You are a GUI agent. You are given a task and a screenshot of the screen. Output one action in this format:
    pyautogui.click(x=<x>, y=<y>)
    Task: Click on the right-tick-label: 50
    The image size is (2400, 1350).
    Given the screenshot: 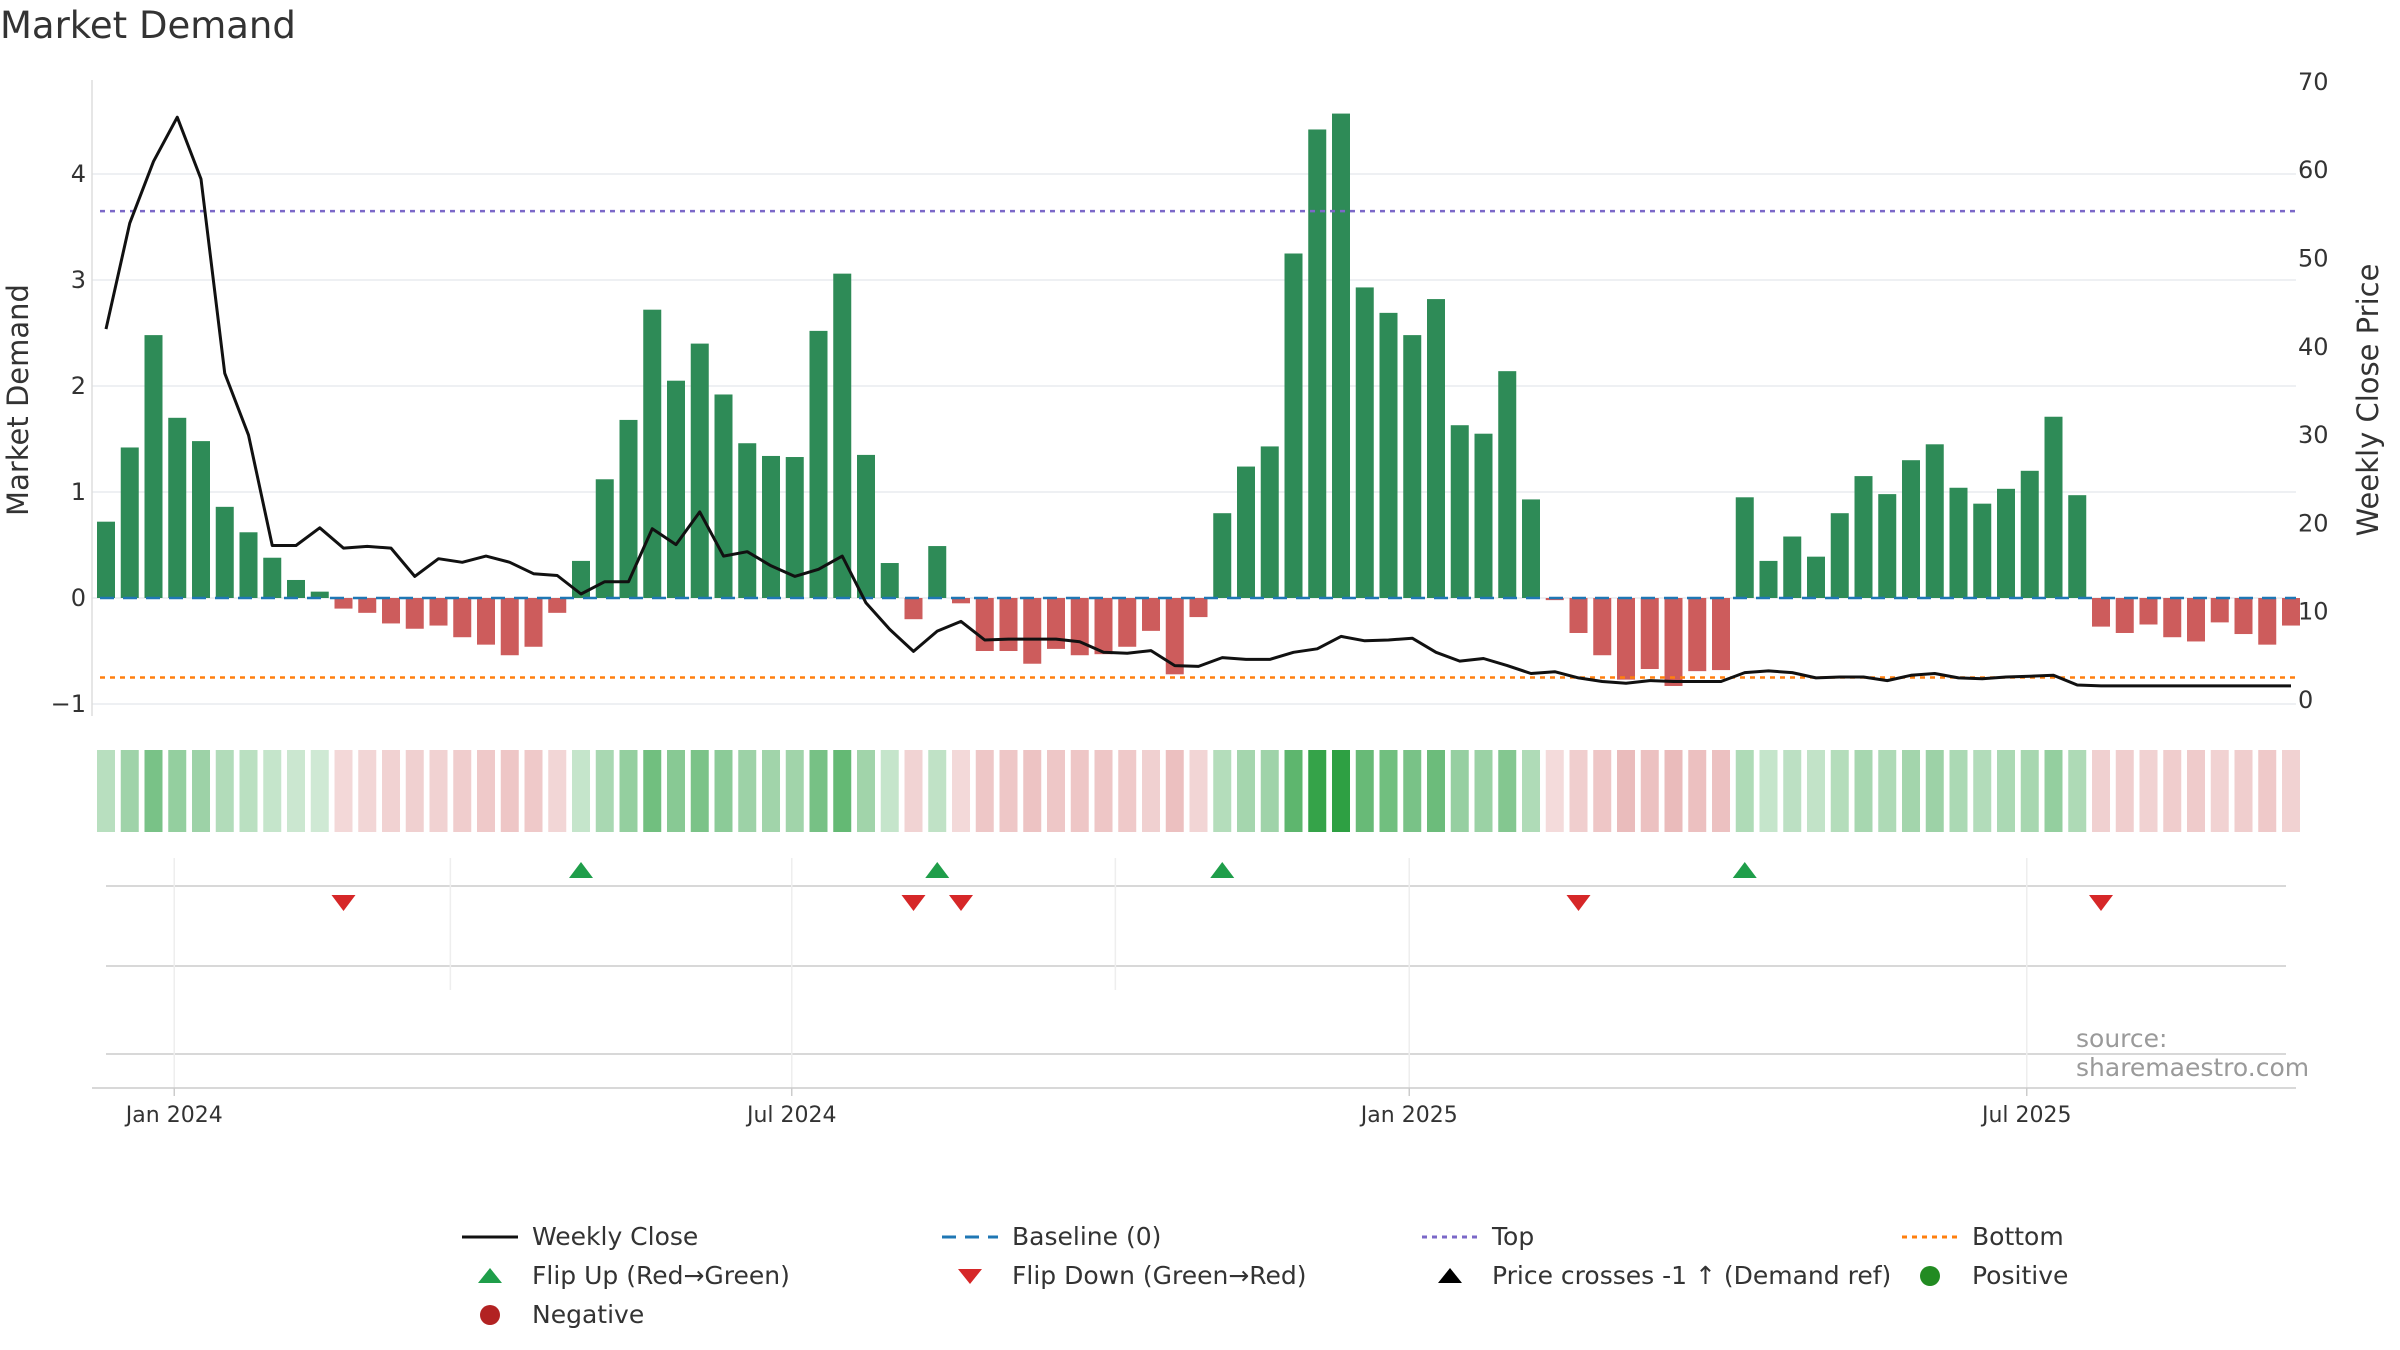 What is the action you would take?
    pyautogui.click(x=2313, y=259)
    